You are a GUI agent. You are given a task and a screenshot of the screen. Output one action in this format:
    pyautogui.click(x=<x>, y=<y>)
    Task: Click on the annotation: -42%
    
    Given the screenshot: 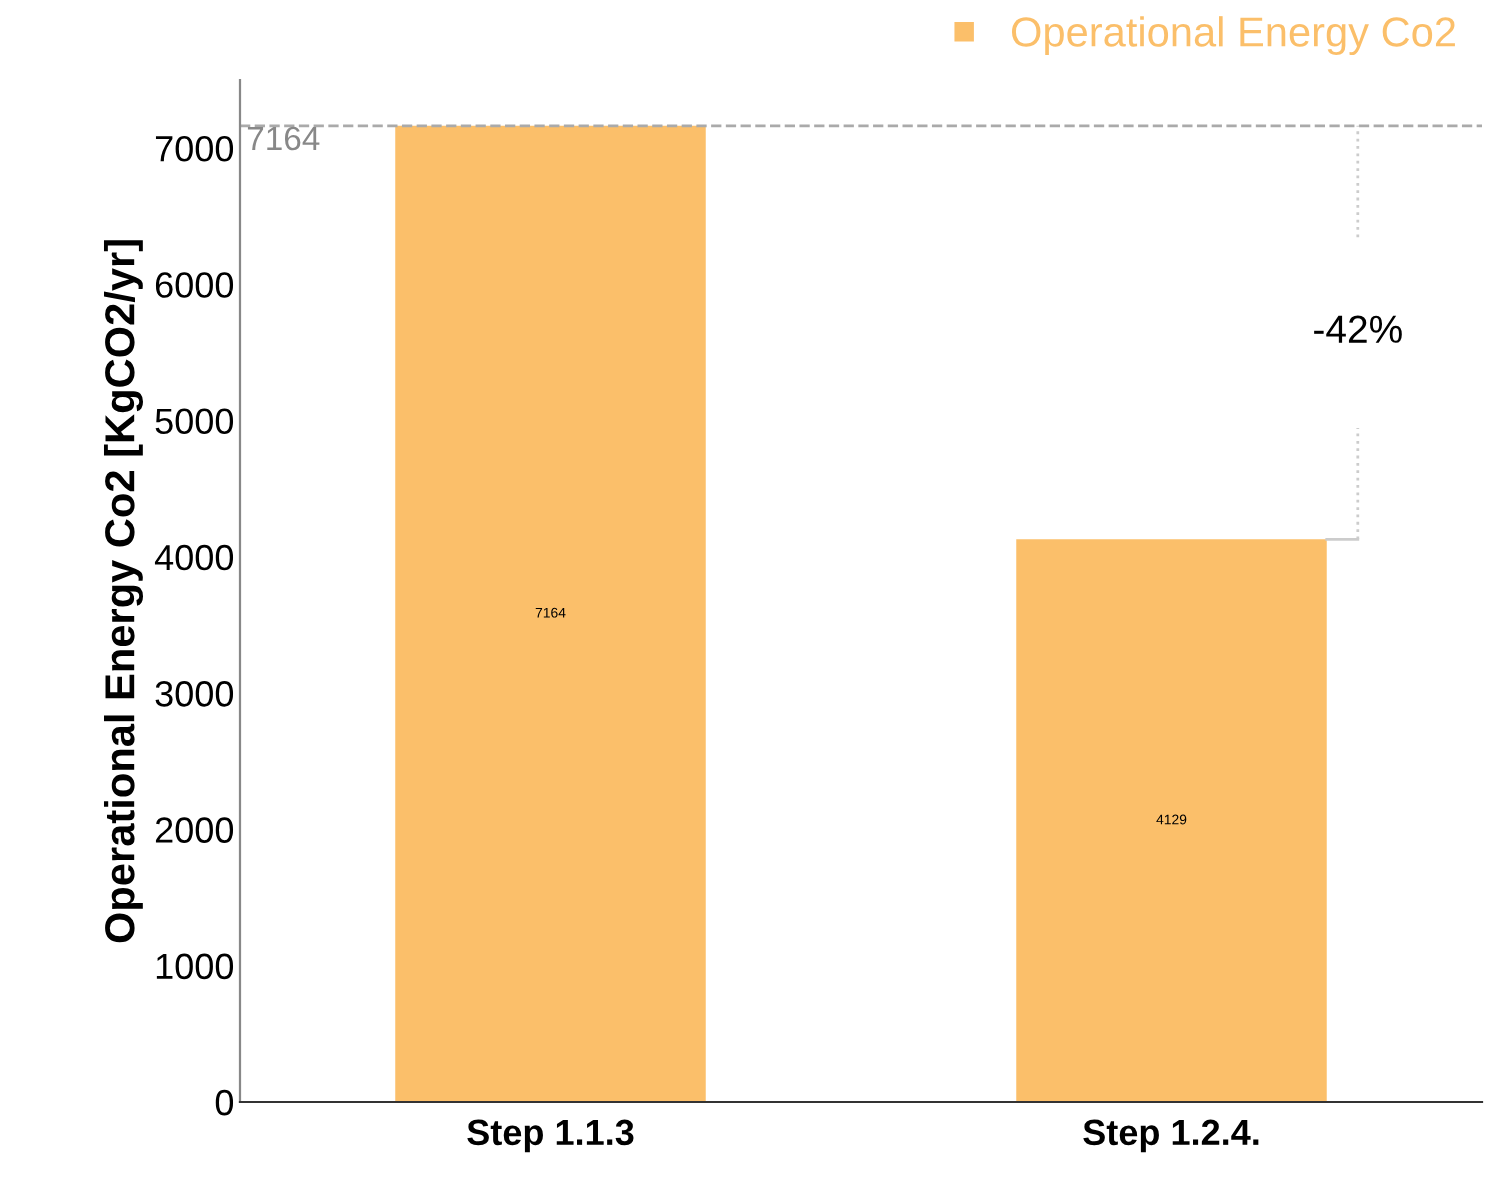 What is the action you would take?
    pyautogui.click(x=1358, y=329)
    